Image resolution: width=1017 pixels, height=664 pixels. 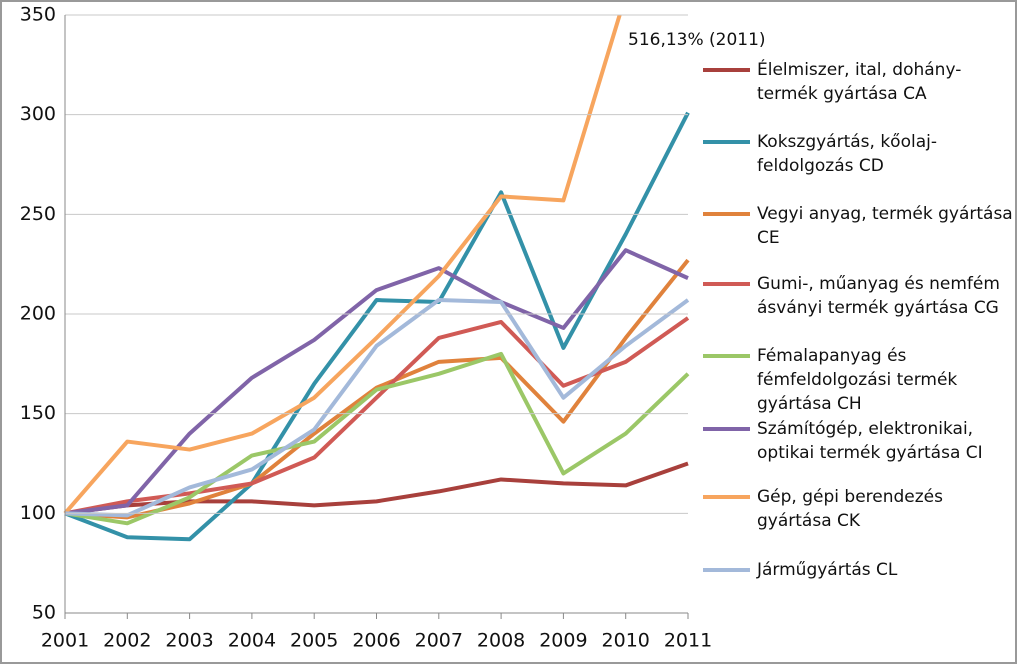 What do you see at coordinates (827, 570) in the screenshot?
I see `legend-label: Járműgyártás CL` at bounding box center [827, 570].